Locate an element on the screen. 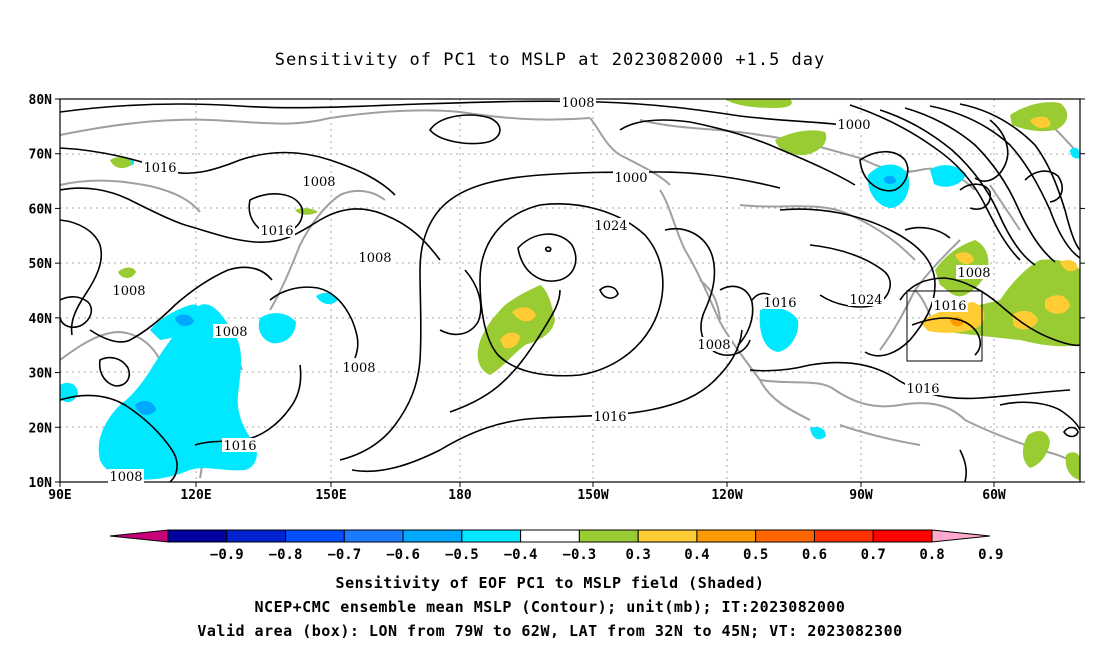 The height and width of the screenshot is (650, 1100). lon-tick-label: 150W is located at coordinates (592, 495).